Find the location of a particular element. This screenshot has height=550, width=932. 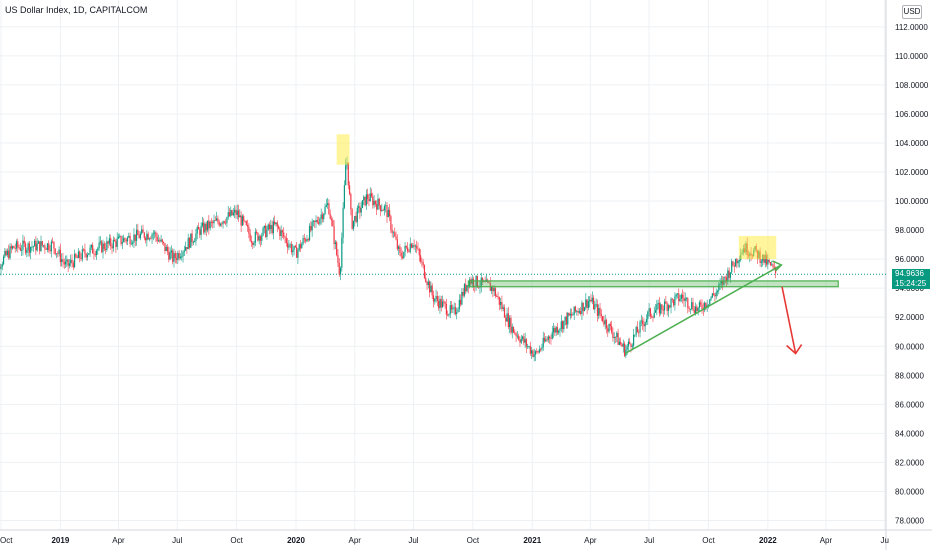

y-tick-label: 96.0000 is located at coordinates (909, 259).